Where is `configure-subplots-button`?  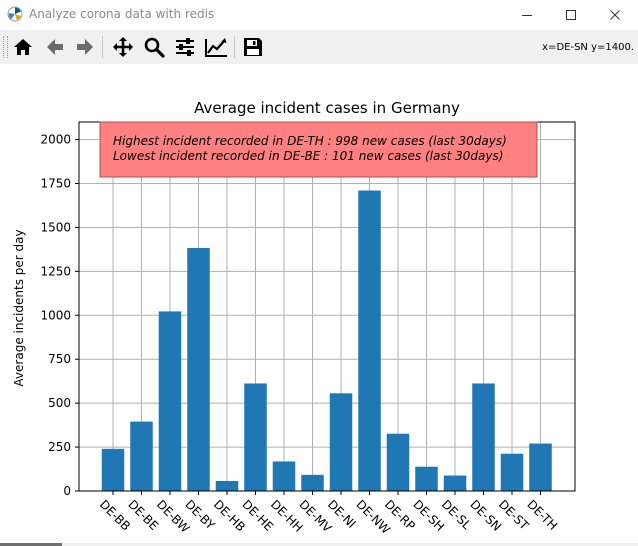 configure-subplots-button is located at coordinates (185, 47).